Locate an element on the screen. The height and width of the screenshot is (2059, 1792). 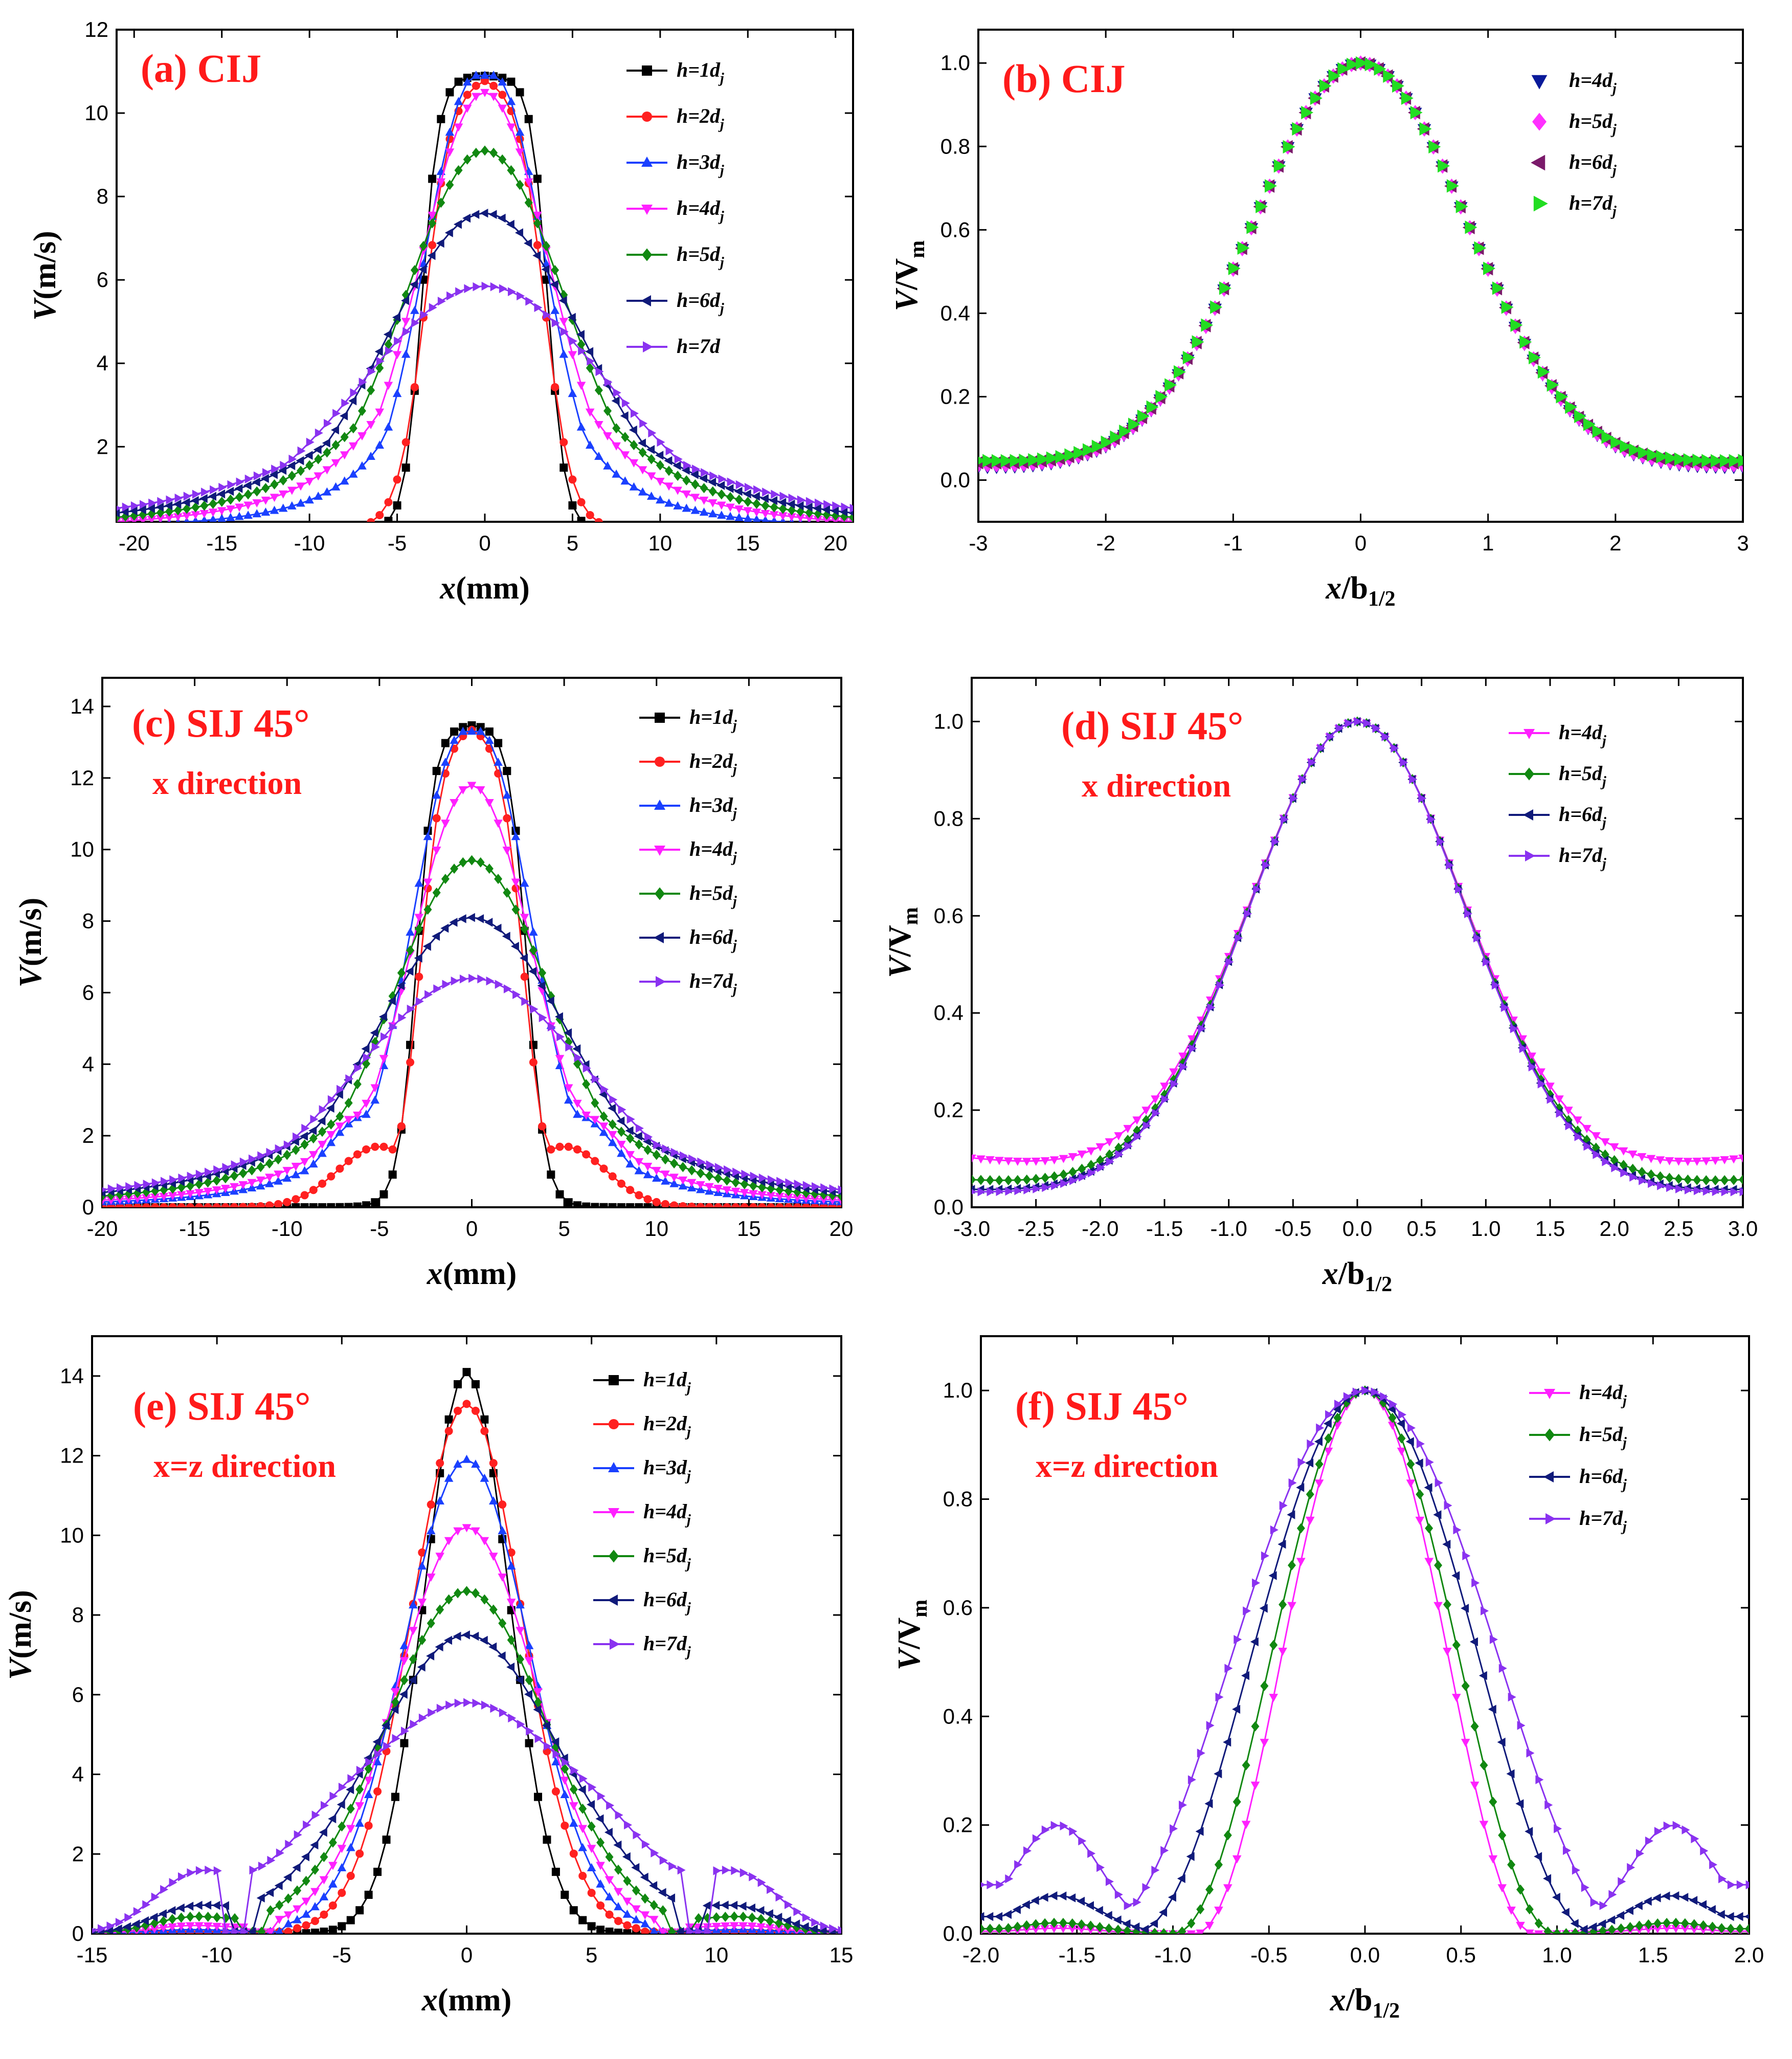
panel-title: (e) SIJ 45° is located at coordinates (222, 1406).